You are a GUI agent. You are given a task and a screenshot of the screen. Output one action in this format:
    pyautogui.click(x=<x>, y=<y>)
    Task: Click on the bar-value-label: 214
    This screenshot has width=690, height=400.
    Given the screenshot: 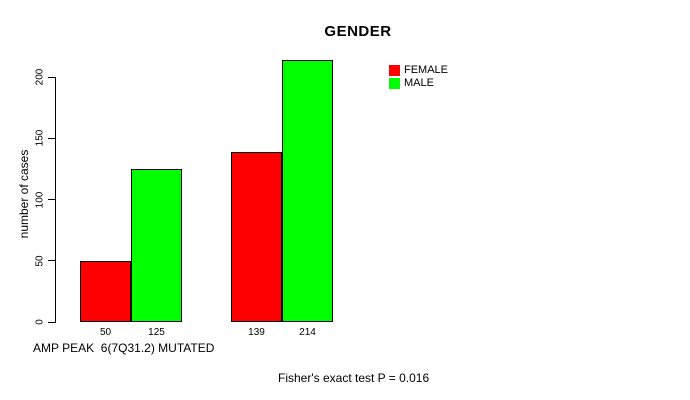 What is the action you would take?
    pyautogui.click(x=307, y=332)
    